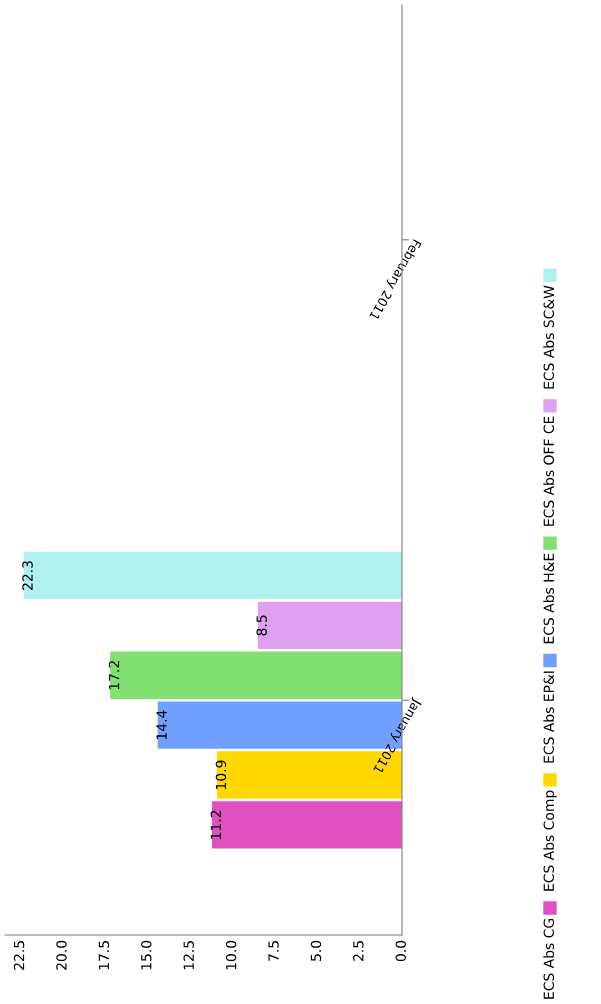 Image resolution: width=601 pixels, height=1004 pixels. Describe the element at coordinates (19, 955) in the screenshot. I see `x-tick-label: 22.5` at that location.